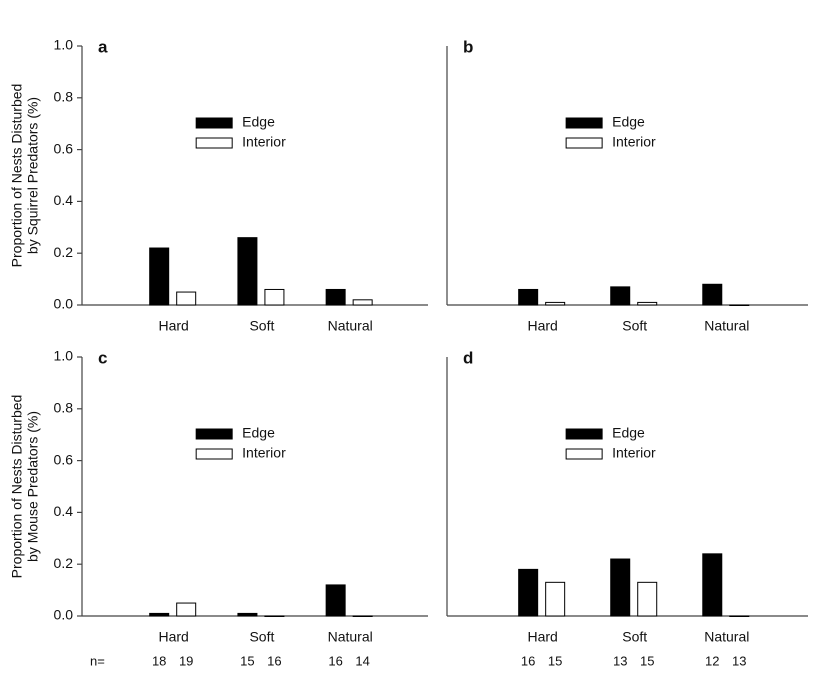  I want to click on panel-label: d, so click(468, 357).